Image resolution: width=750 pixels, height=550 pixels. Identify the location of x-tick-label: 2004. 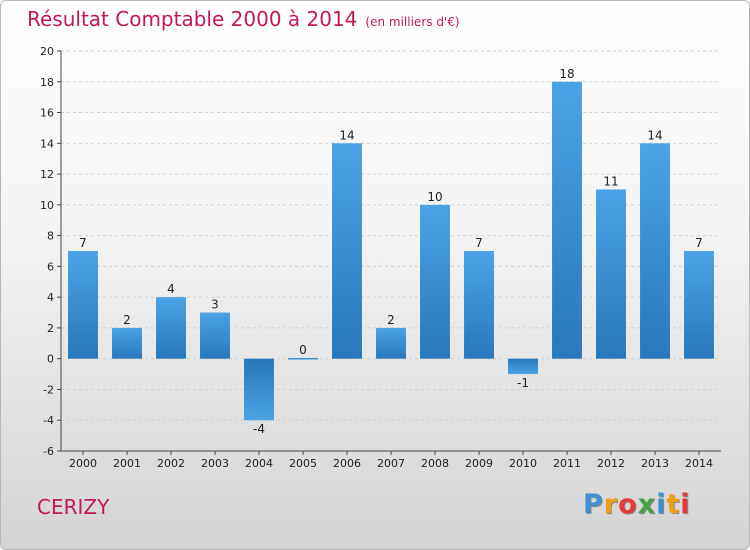
(259, 463).